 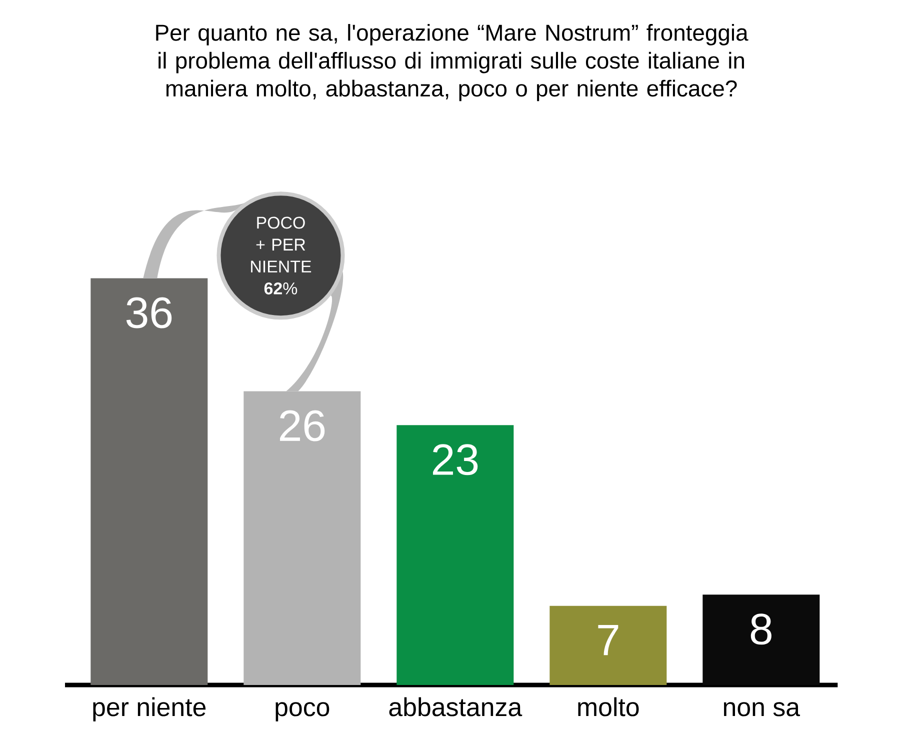 What do you see at coordinates (281, 255) in the screenshot?
I see `annotation: POCO + PER NIENTE 62%` at bounding box center [281, 255].